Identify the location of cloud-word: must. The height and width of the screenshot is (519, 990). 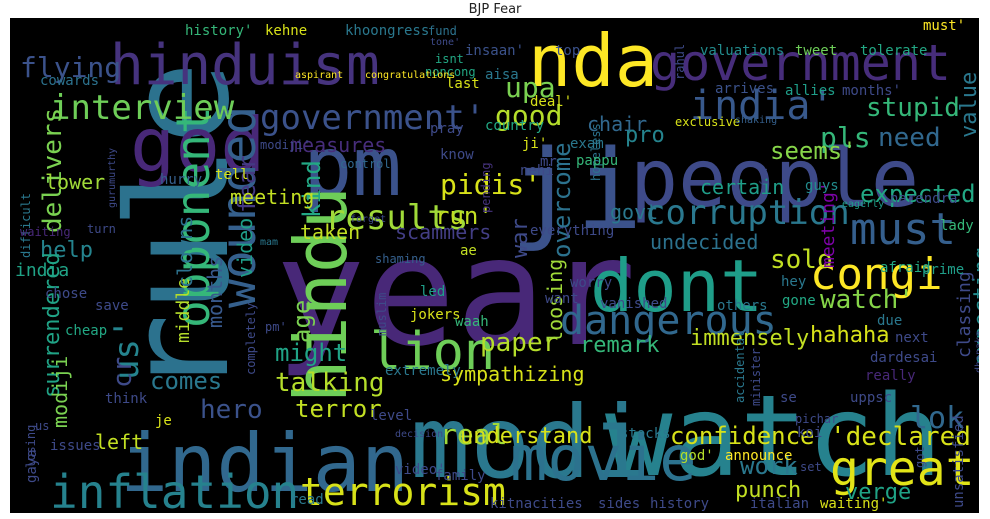
(903, 229).